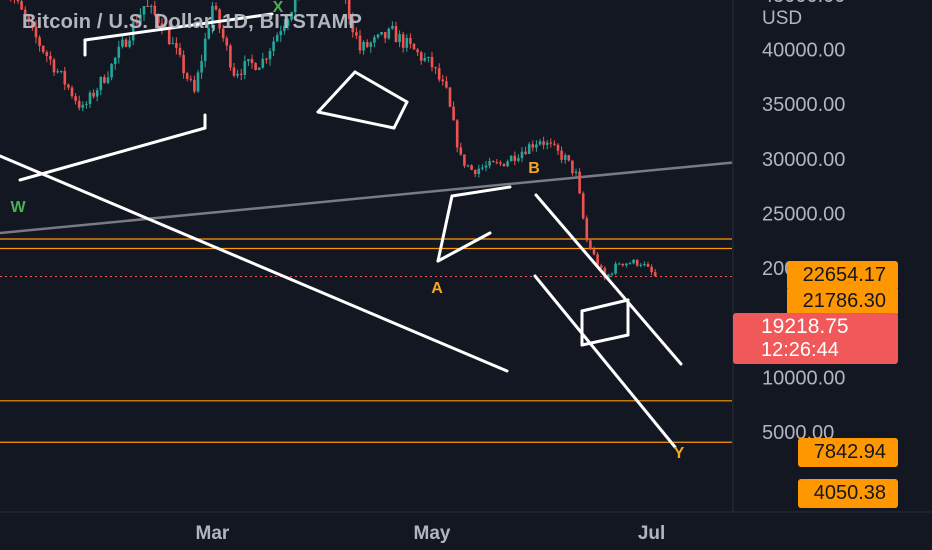 This screenshot has width=932, height=550. Describe the element at coordinates (803, 105) in the screenshot. I see `y-tick-label: 35000.00` at that location.